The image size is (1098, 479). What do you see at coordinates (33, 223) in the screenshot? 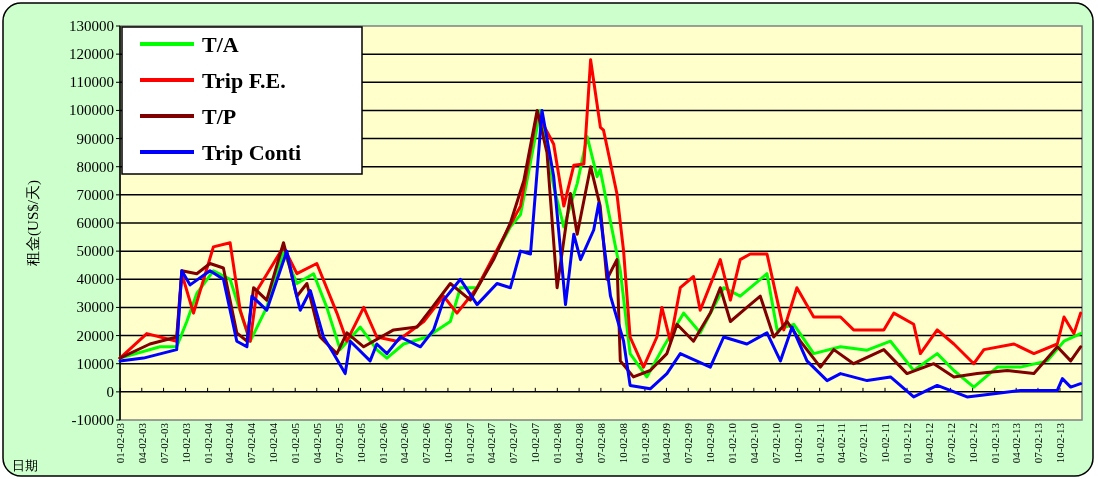
I see `y-axis-title: 租金(US$/天)` at bounding box center [33, 223].